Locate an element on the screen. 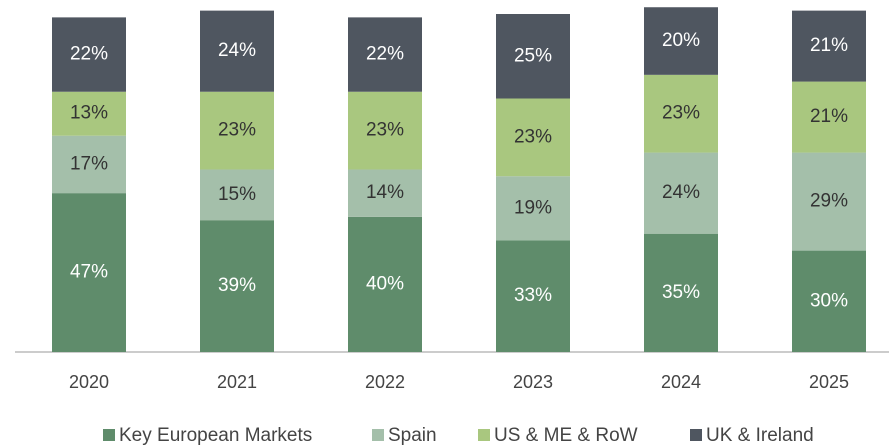 The image size is (889, 446). x-tick-label: 2022 is located at coordinates (385, 382).